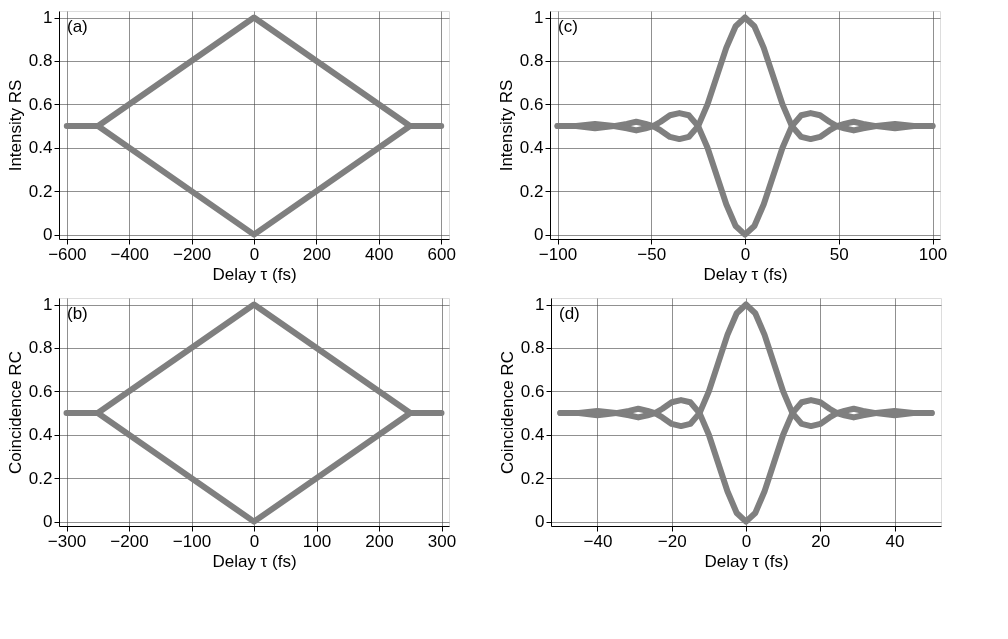  I want to click on annotation: (a), so click(77, 26).